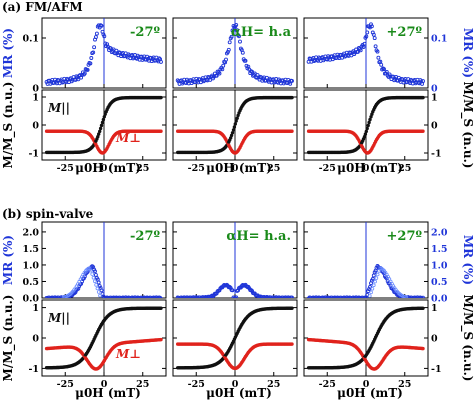 The image size is (474, 403). I want to click on xlabel-fmafm-1: μ0H (mT), so click(239, 168).